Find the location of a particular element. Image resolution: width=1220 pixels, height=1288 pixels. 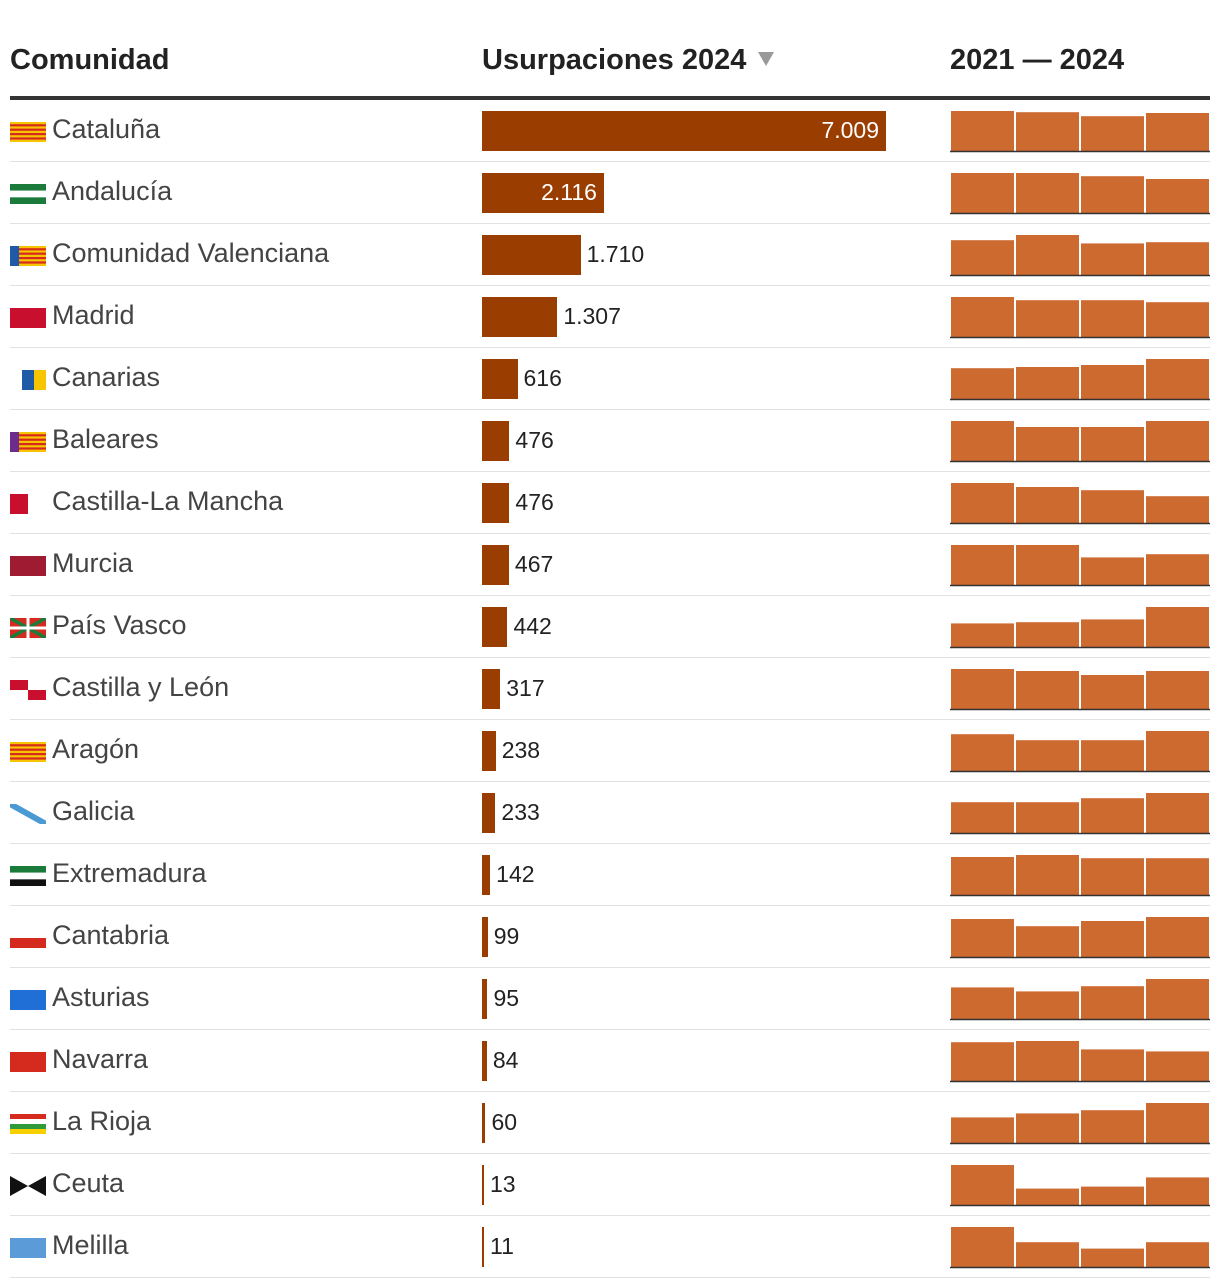

header-usurpaciones: Usurpaciones 2024 is located at coordinates (628, 60).